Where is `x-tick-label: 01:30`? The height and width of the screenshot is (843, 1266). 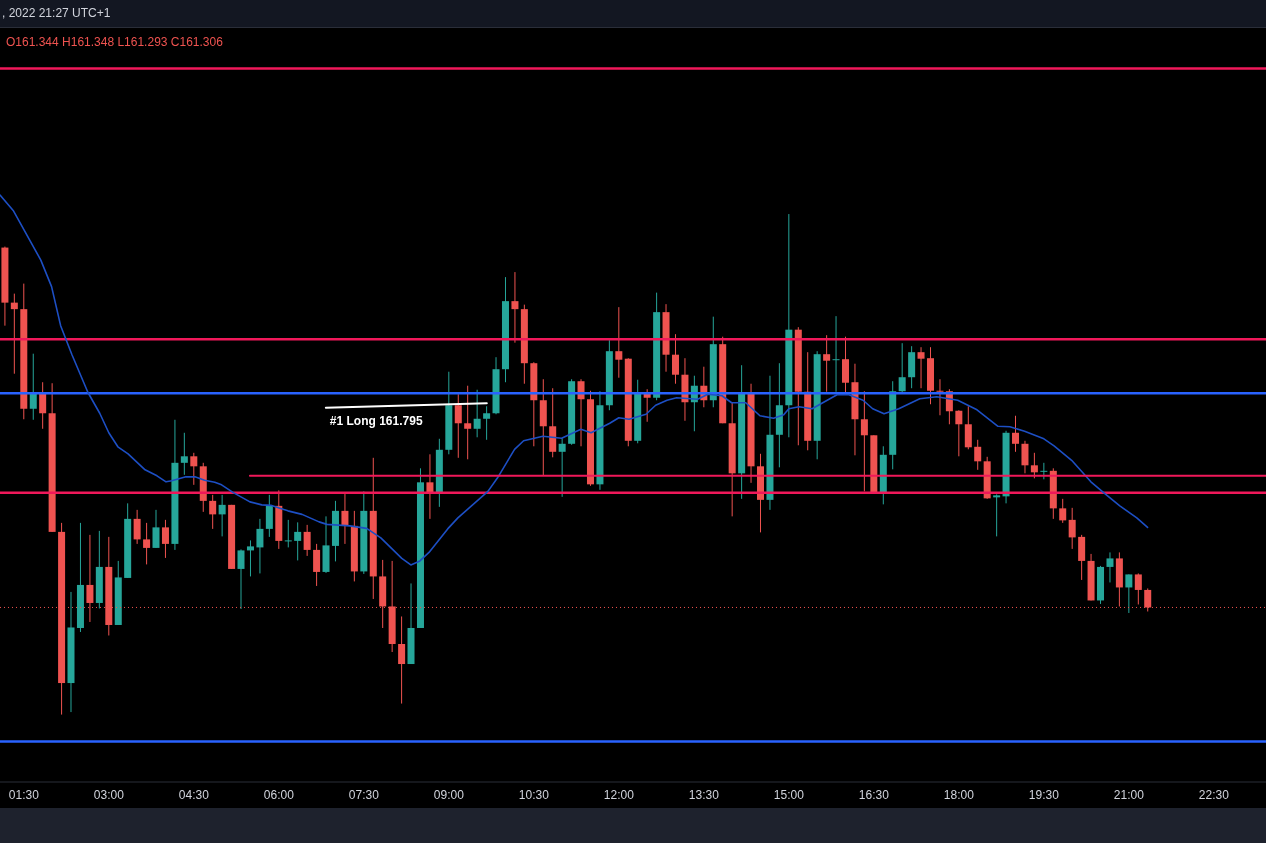
x-tick-label: 01:30 is located at coordinates (24, 794).